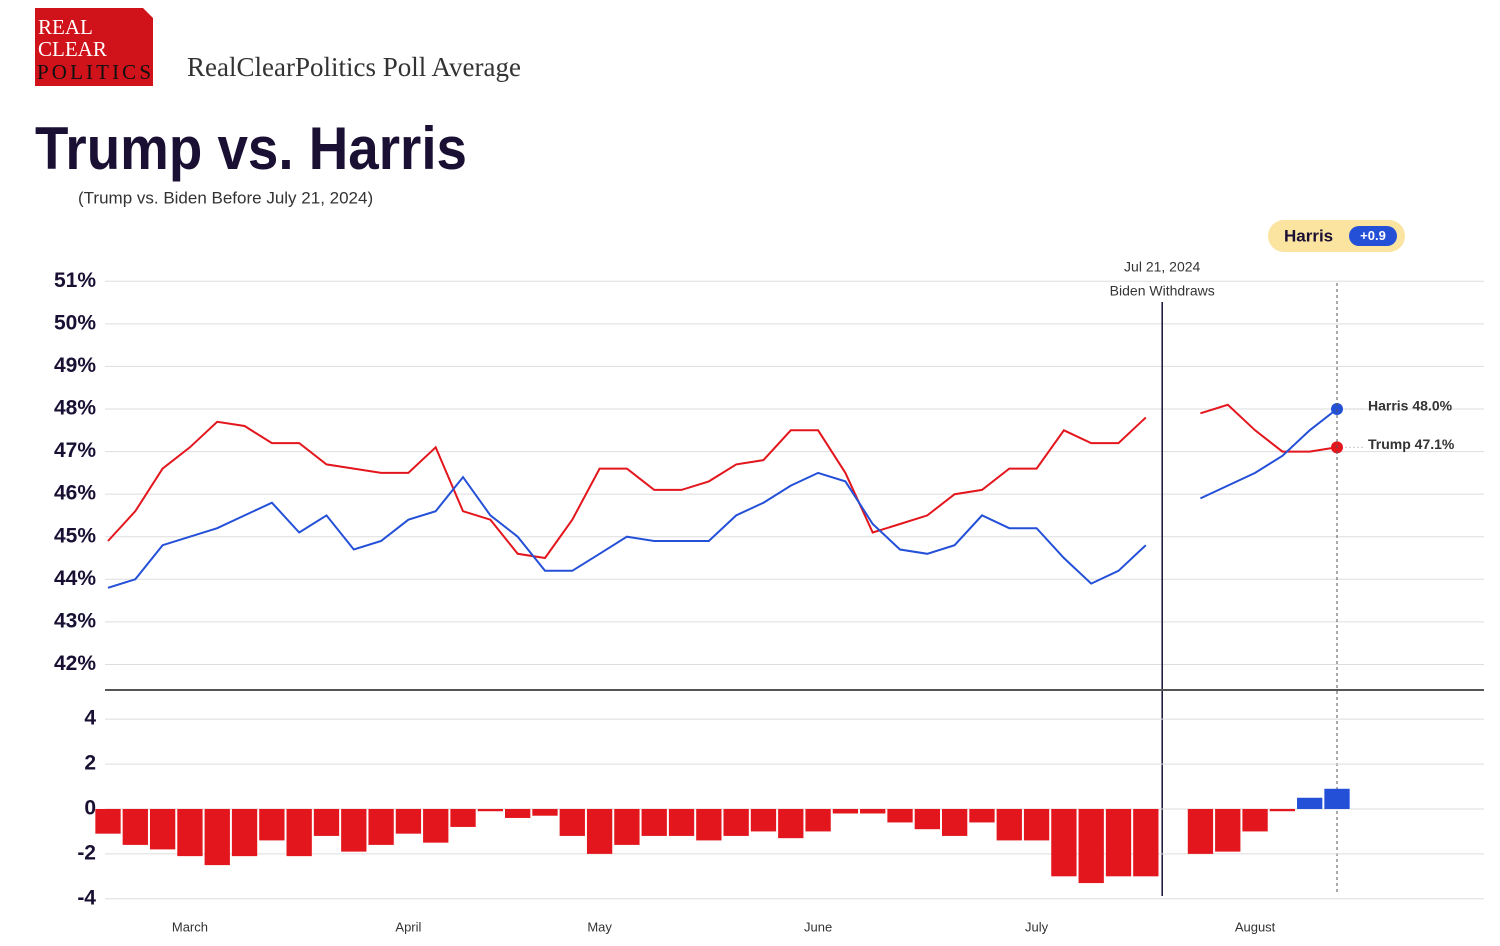  What do you see at coordinates (65, 27) in the screenshot?
I see `logo-text: REAL` at bounding box center [65, 27].